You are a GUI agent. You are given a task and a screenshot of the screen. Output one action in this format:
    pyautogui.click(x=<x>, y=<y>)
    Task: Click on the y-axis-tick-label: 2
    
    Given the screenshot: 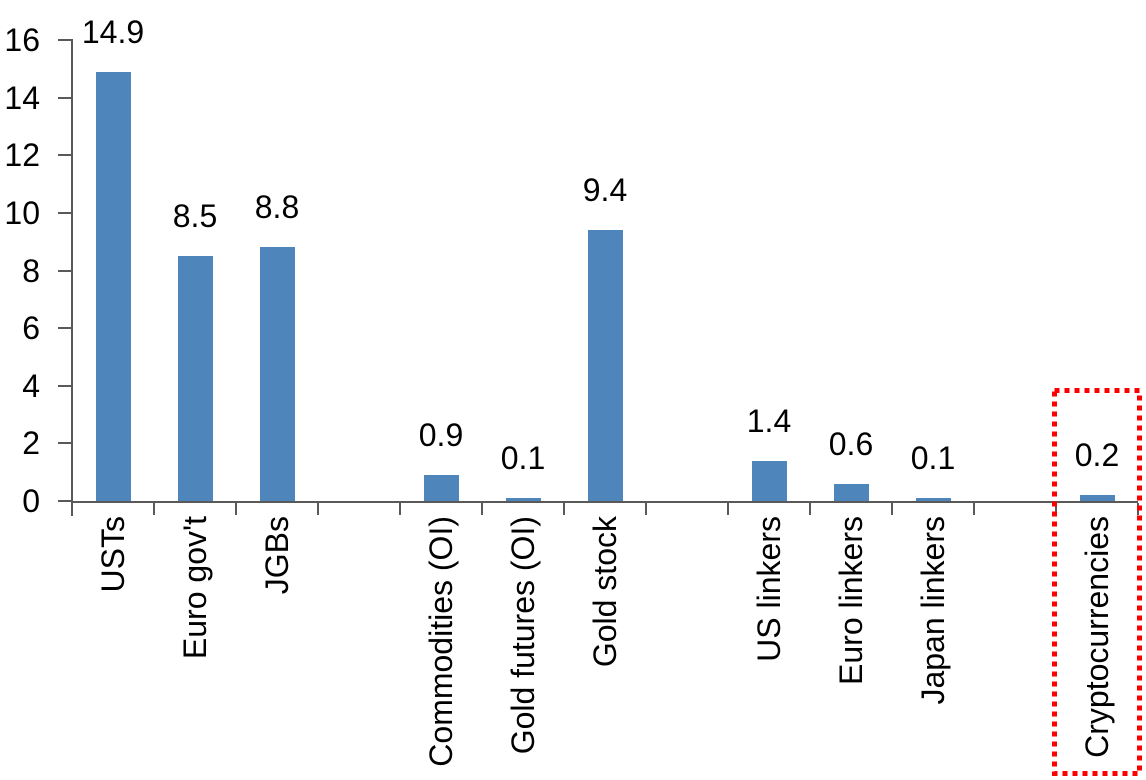 What is the action you would take?
    pyautogui.click(x=31, y=443)
    